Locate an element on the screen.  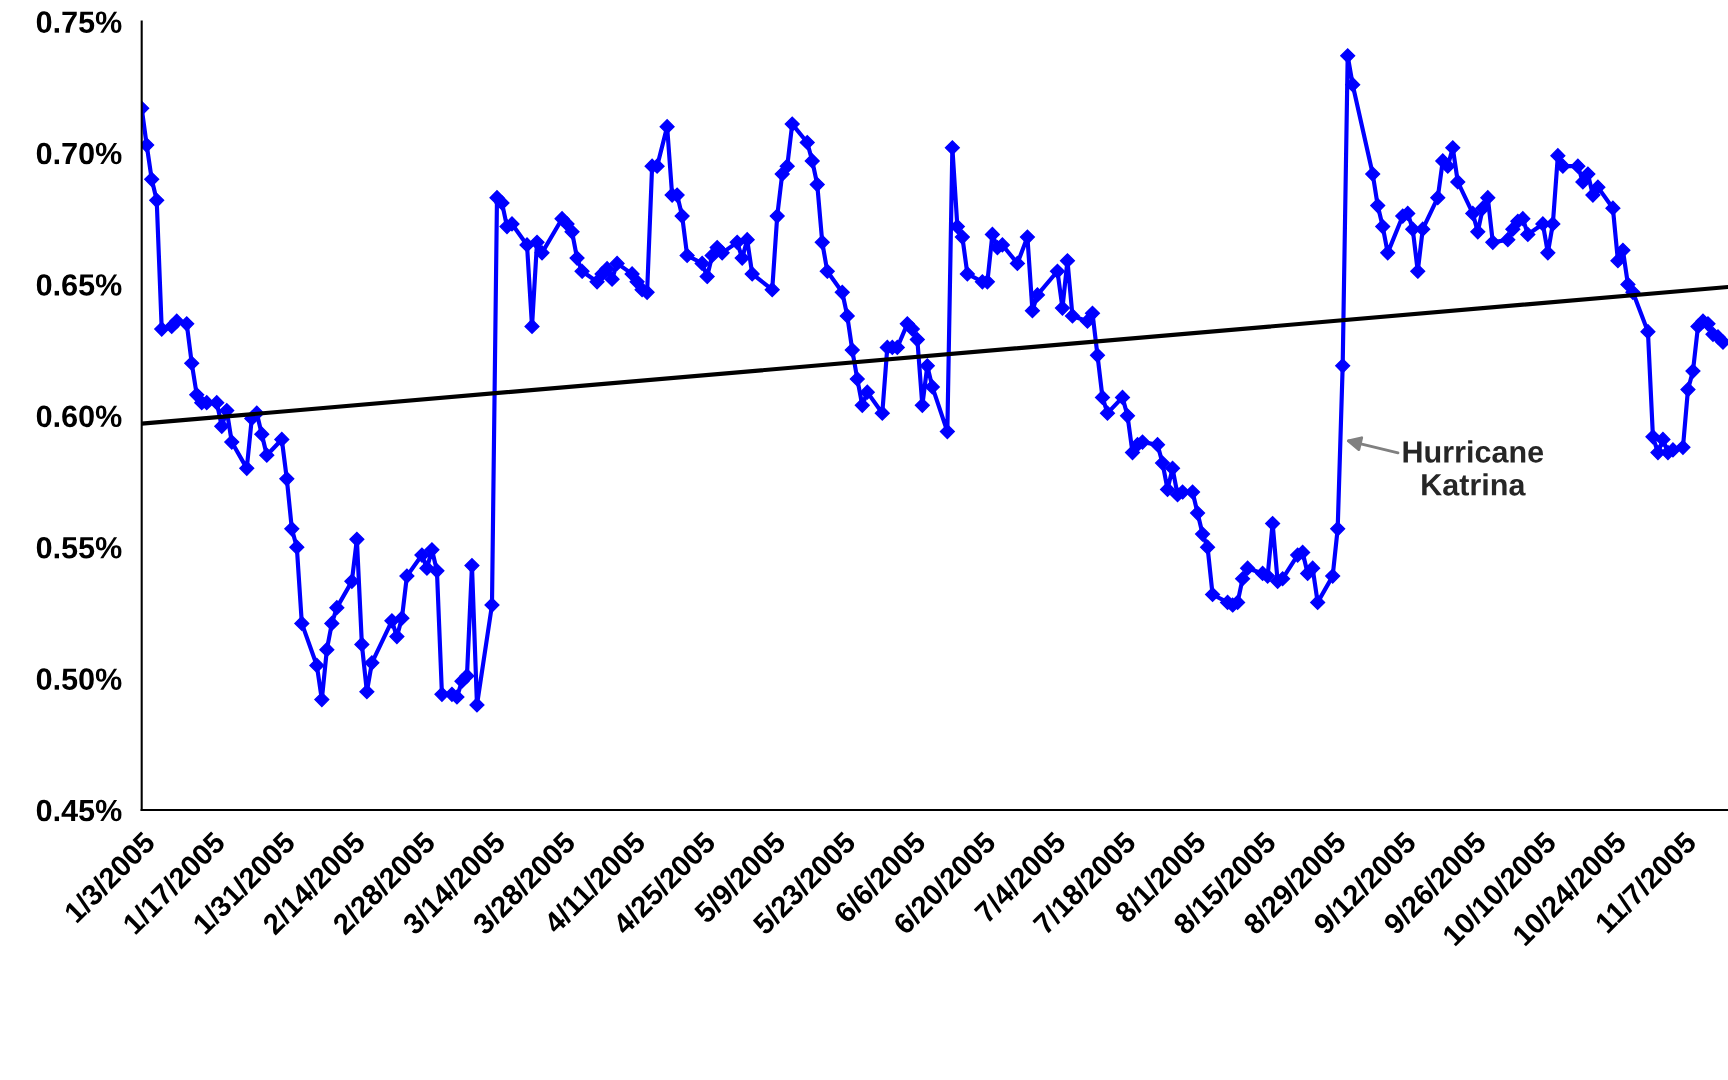
y-tick-label: 0.55% is located at coordinates (79, 547).